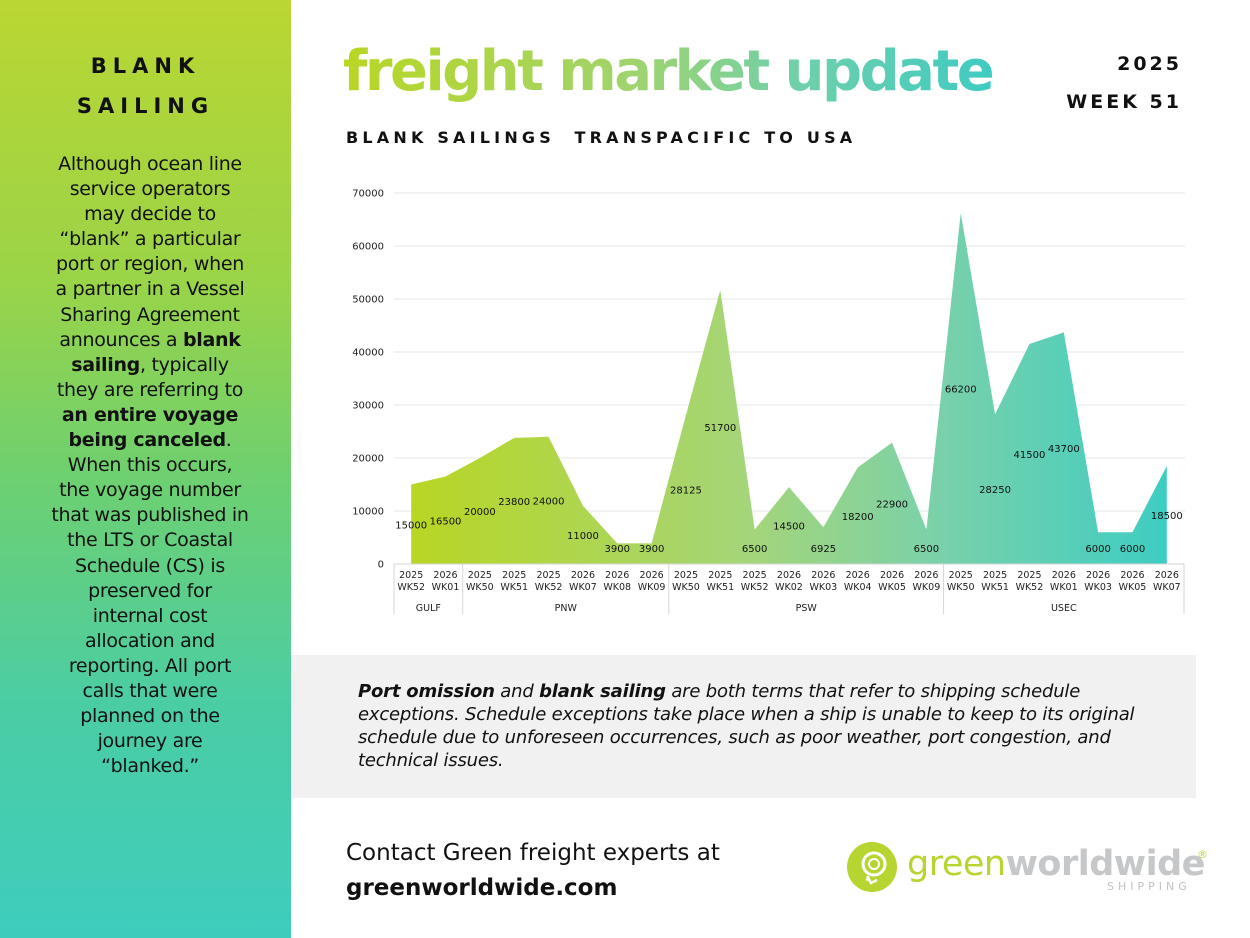 The height and width of the screenshot is (938, 1250). Describe the element at coordinates (368, 353) in the screenshot. I see `y-tick-label: 40000` at that location.